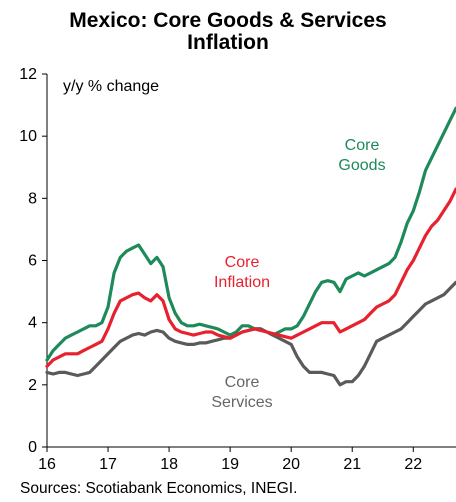  What do you see at coordinates (159, 488) in the screenshot?
I see `source-note: Sources: Scotiabank Economics, INEGI.` at bounding box center [159, 488].